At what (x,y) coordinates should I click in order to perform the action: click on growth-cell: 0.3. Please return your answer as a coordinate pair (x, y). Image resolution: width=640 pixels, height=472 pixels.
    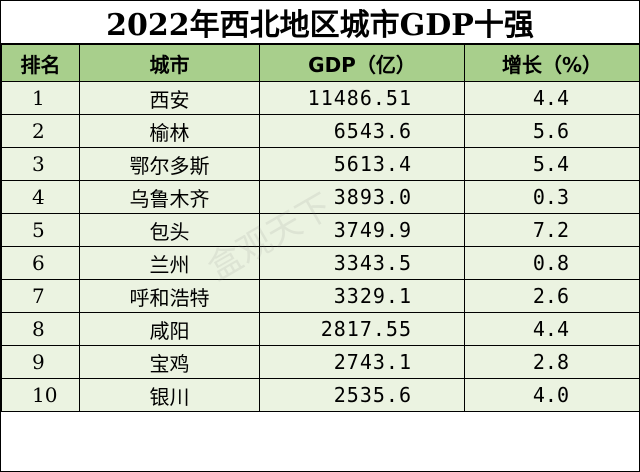
    Looking at the image, I should click on (552, 197).